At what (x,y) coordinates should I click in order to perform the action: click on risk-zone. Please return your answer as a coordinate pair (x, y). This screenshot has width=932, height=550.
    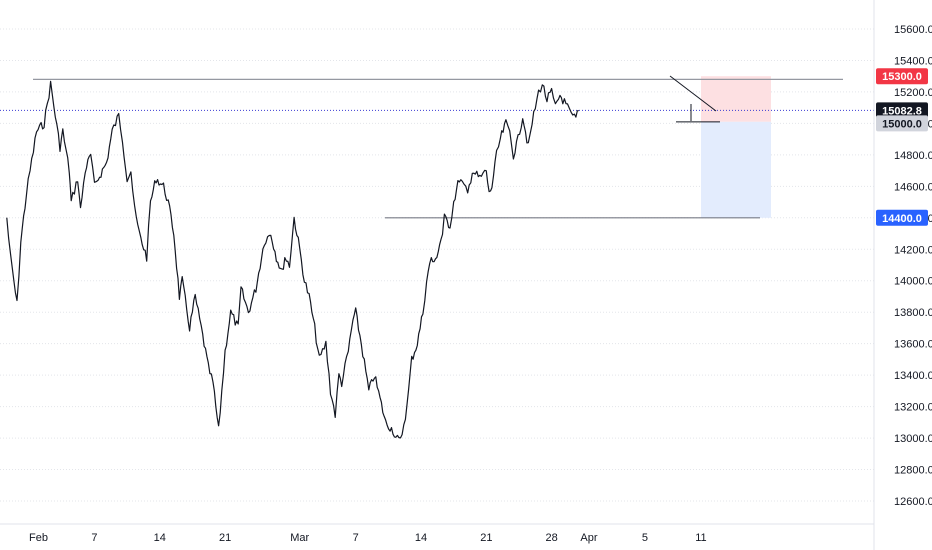
    Looking at the image, I should click on (736, 99).